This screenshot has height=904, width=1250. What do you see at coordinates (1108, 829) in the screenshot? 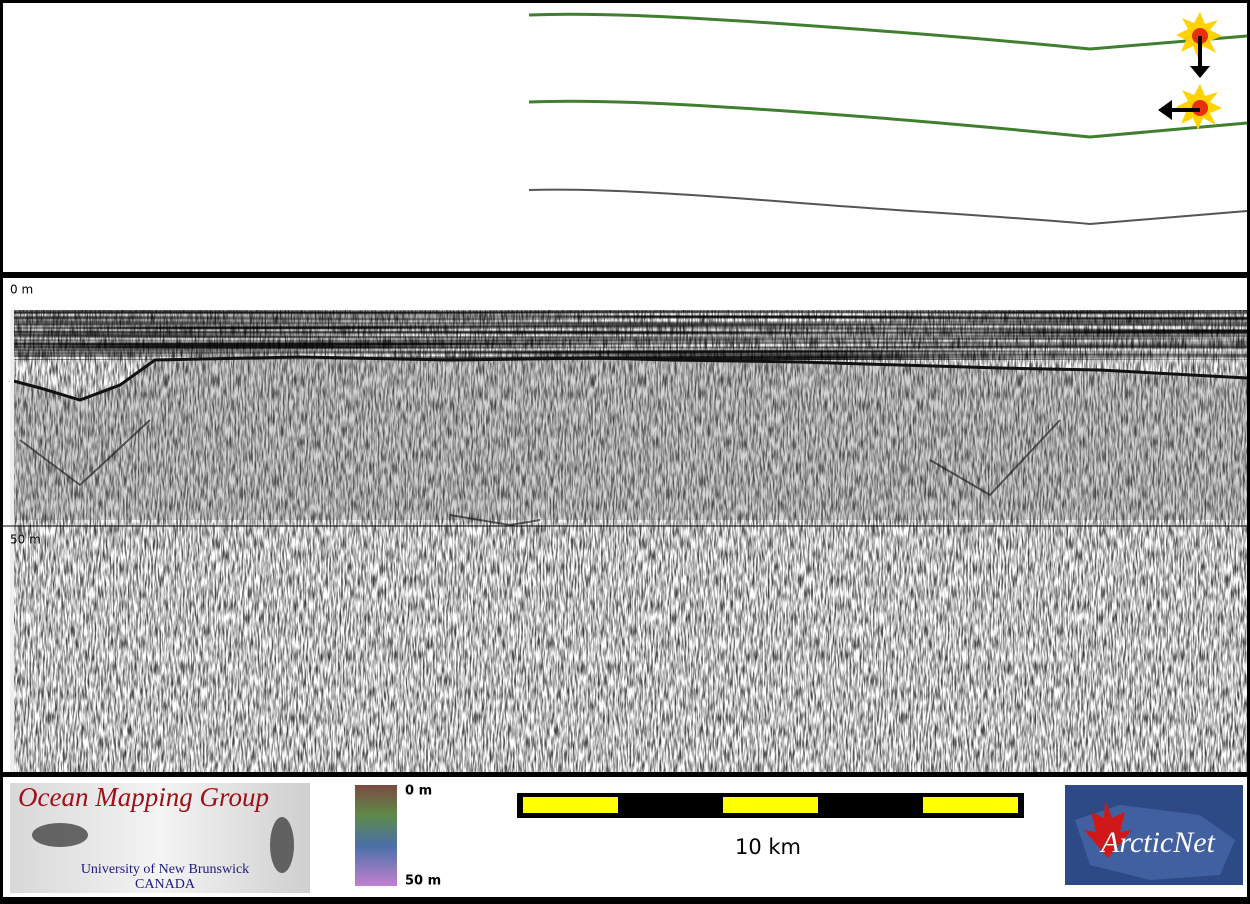
I see `maple-leaf` at bounding box center [1108, 829].